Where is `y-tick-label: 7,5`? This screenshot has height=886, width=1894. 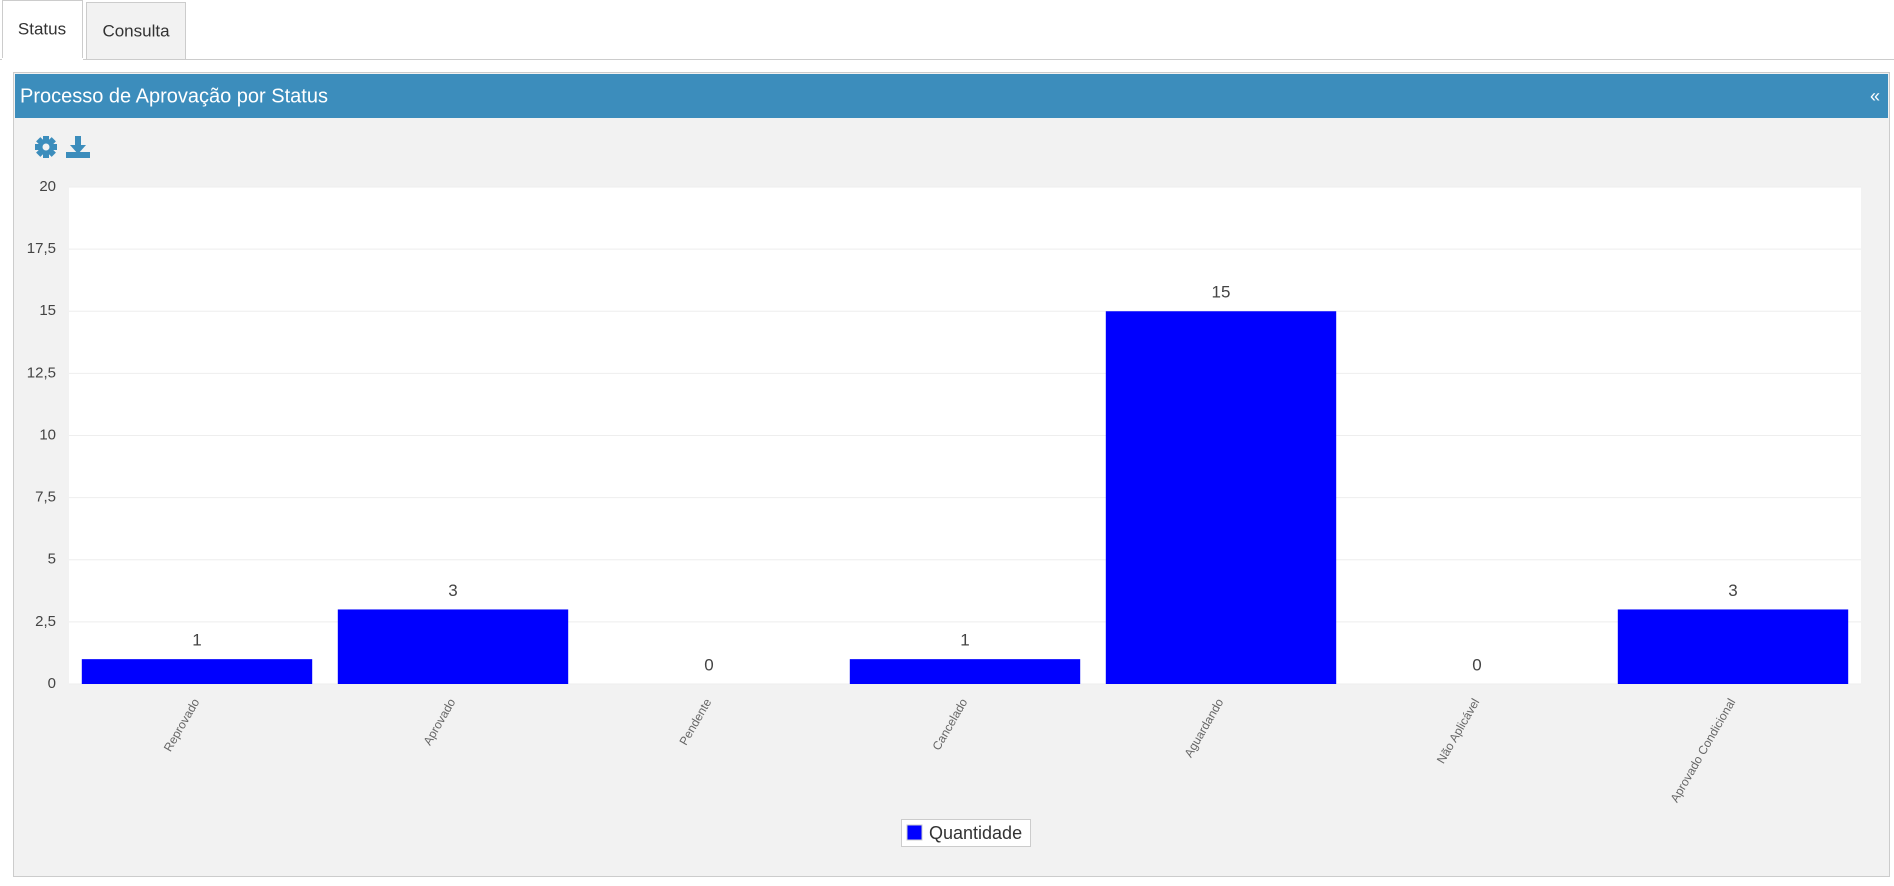
y-tick-label: 7,5 is located at coordinates (45, 497).